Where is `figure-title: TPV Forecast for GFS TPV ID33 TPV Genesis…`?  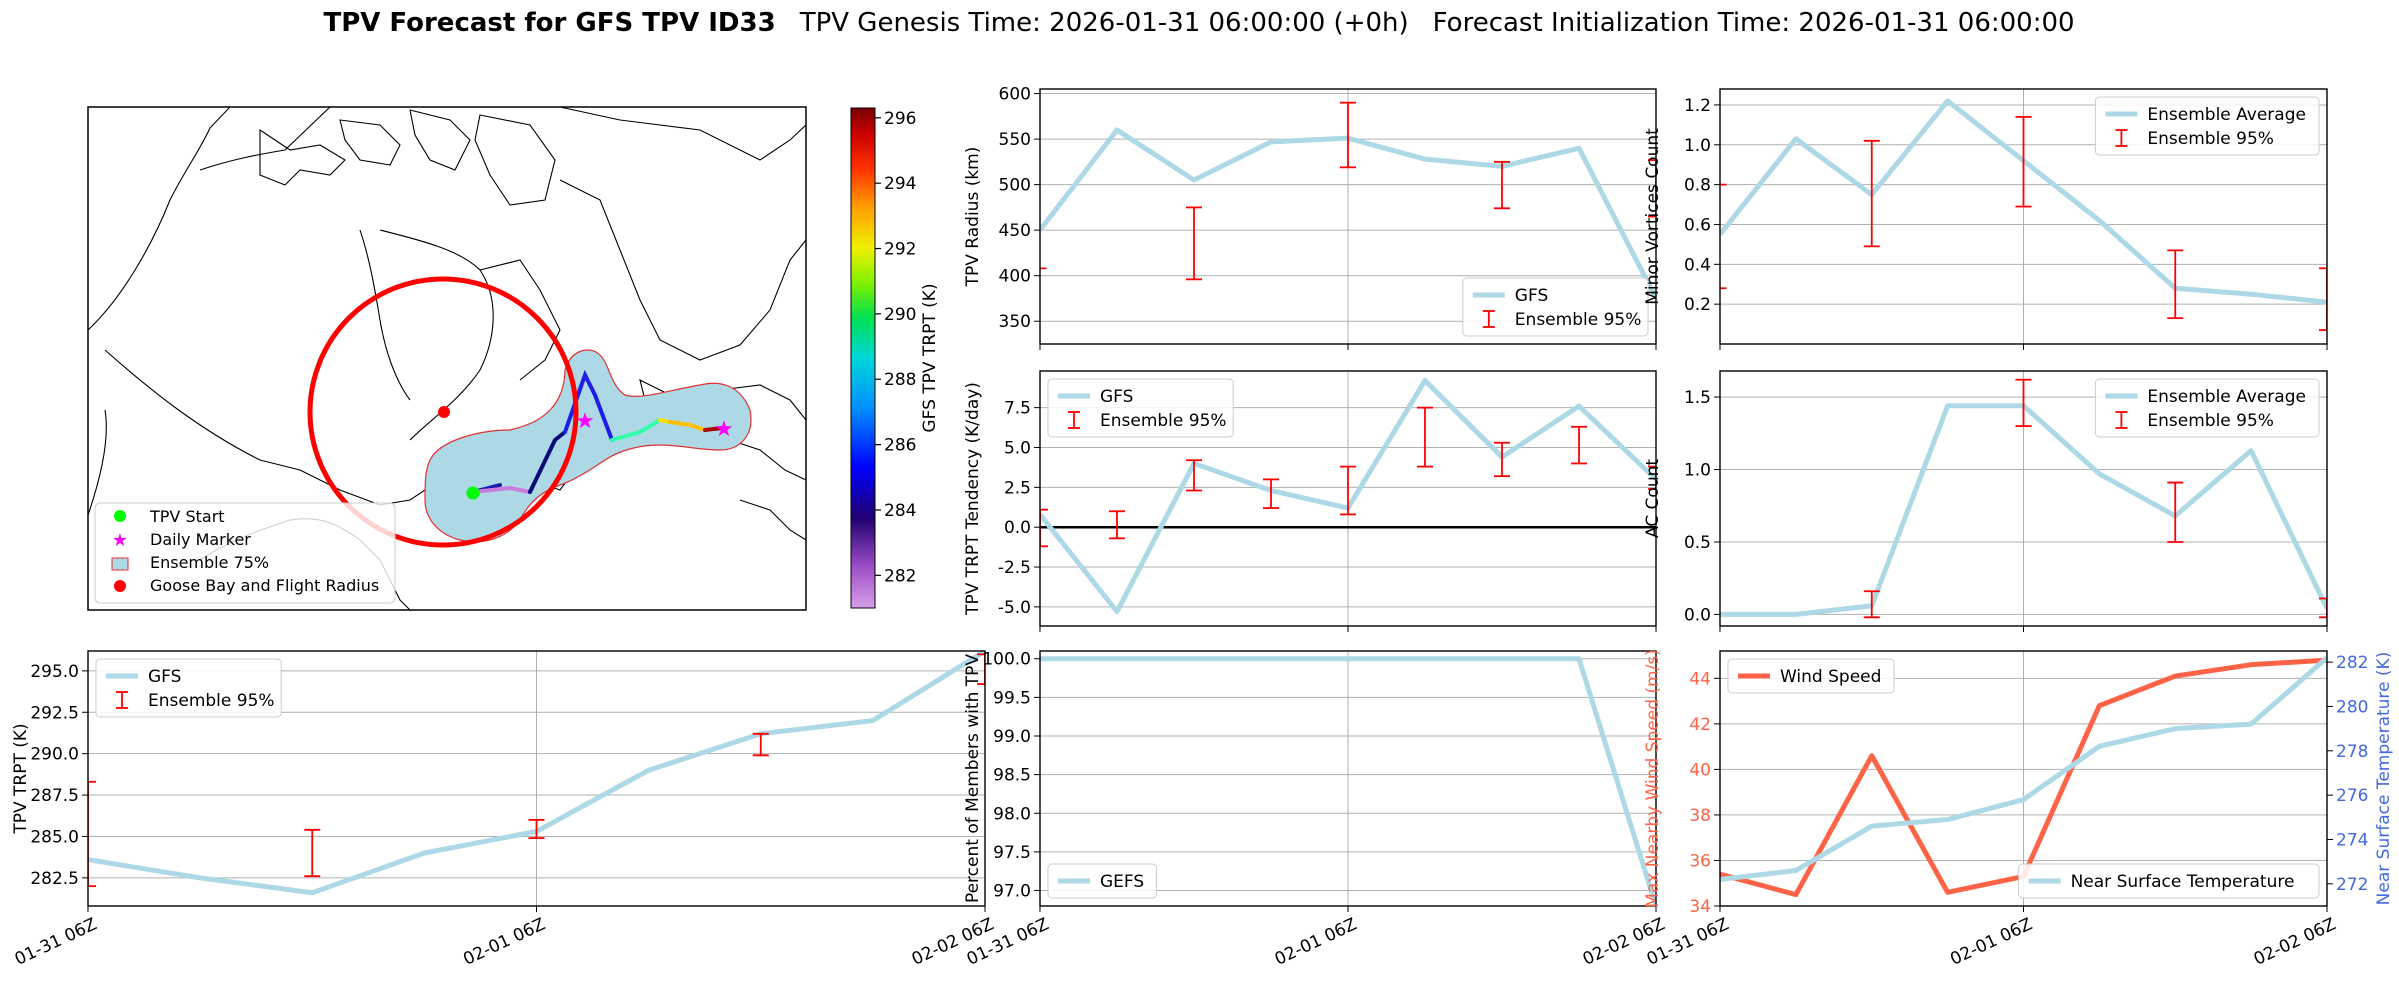 figure-title: TPV Forecast for GFS TPV ID33 TPV Genesis… is located at coordinates (1198, 23).